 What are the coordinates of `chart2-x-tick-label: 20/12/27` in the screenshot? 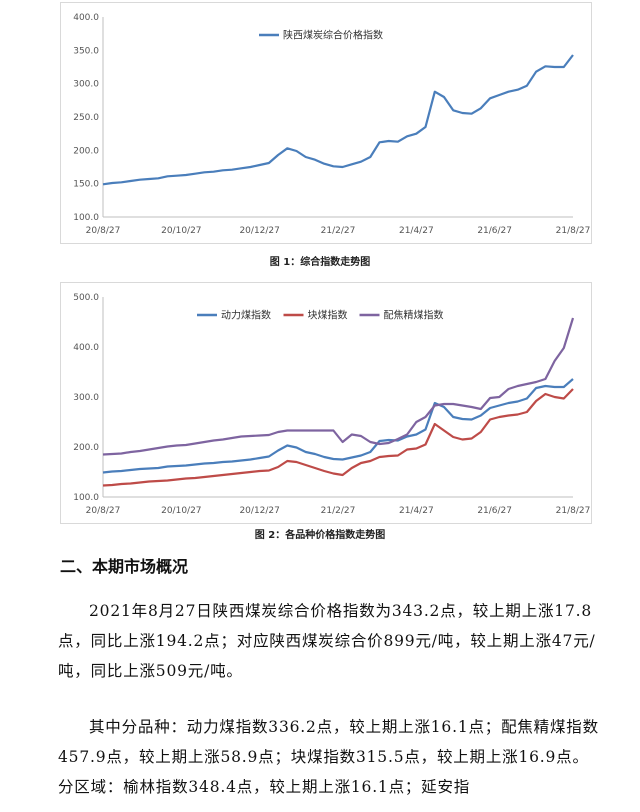 It's located at (259, 511).